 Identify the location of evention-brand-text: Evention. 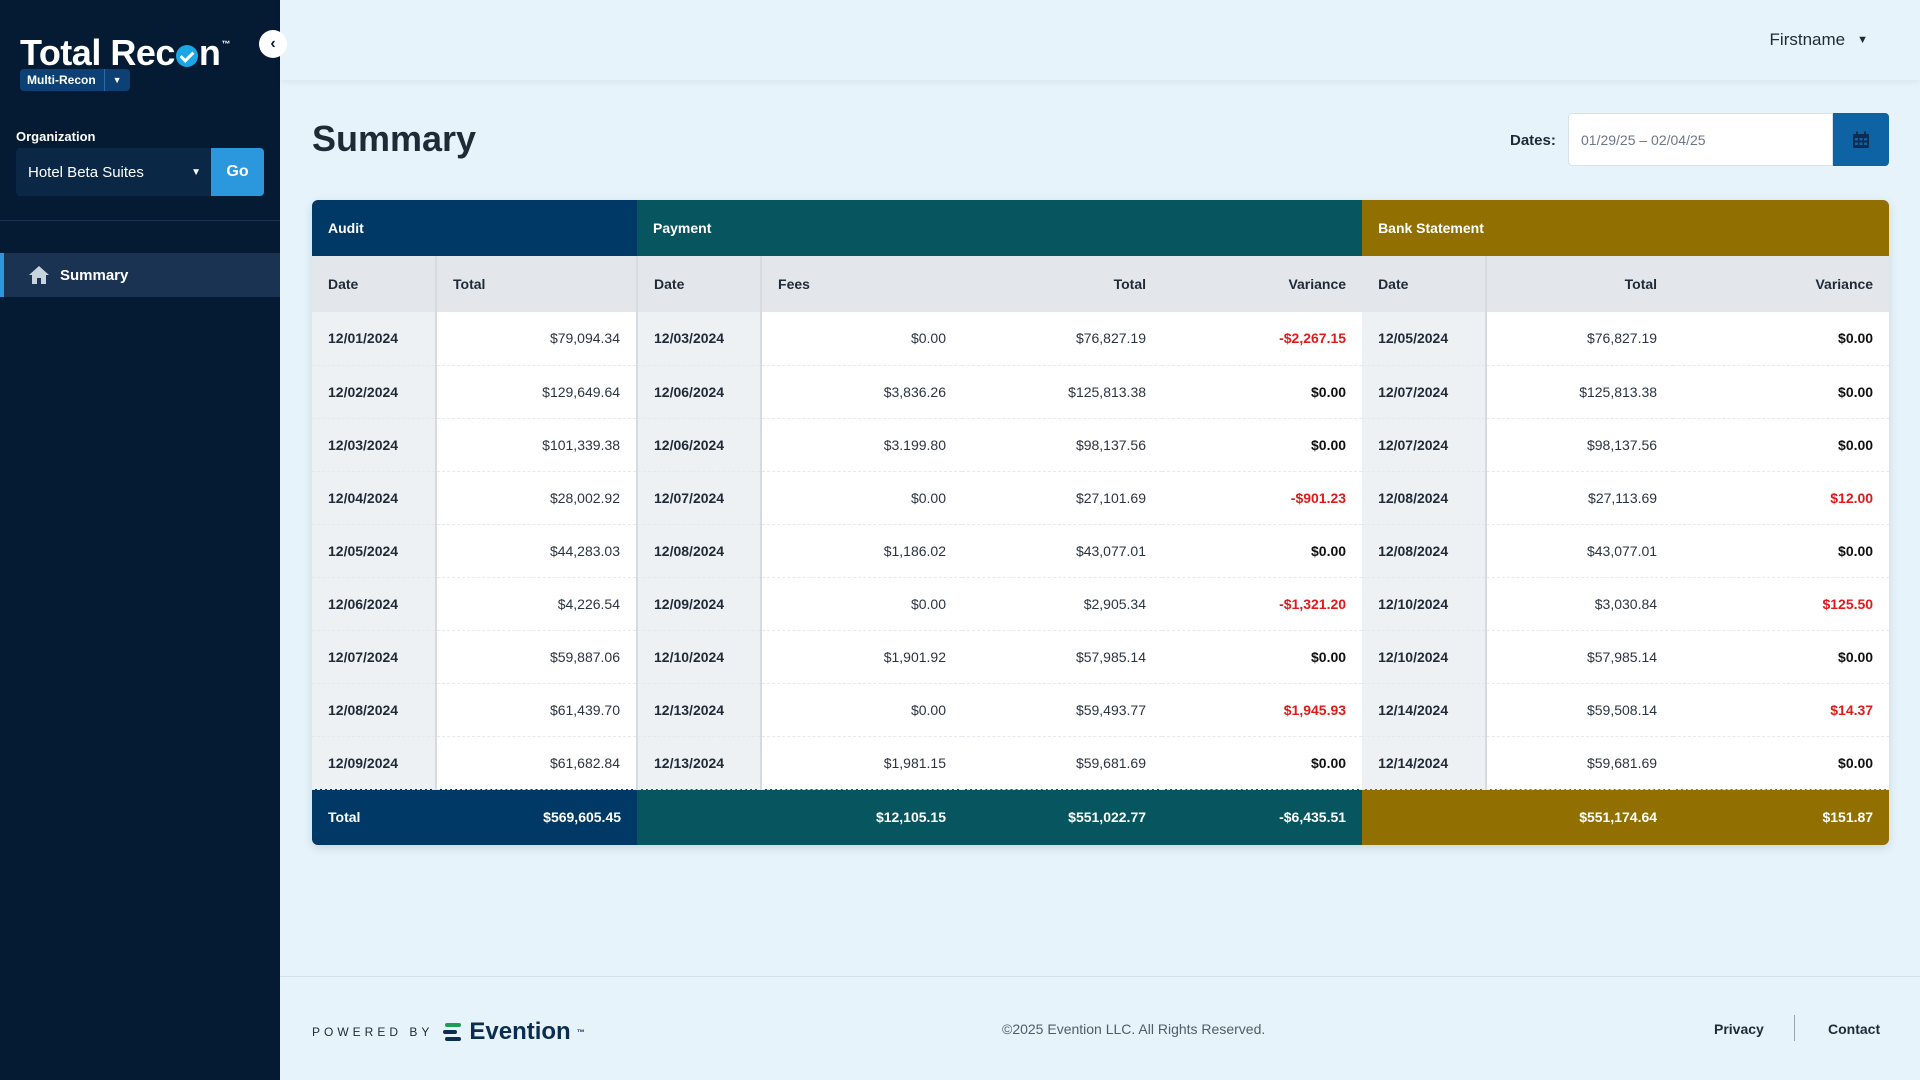
(520, 1031).